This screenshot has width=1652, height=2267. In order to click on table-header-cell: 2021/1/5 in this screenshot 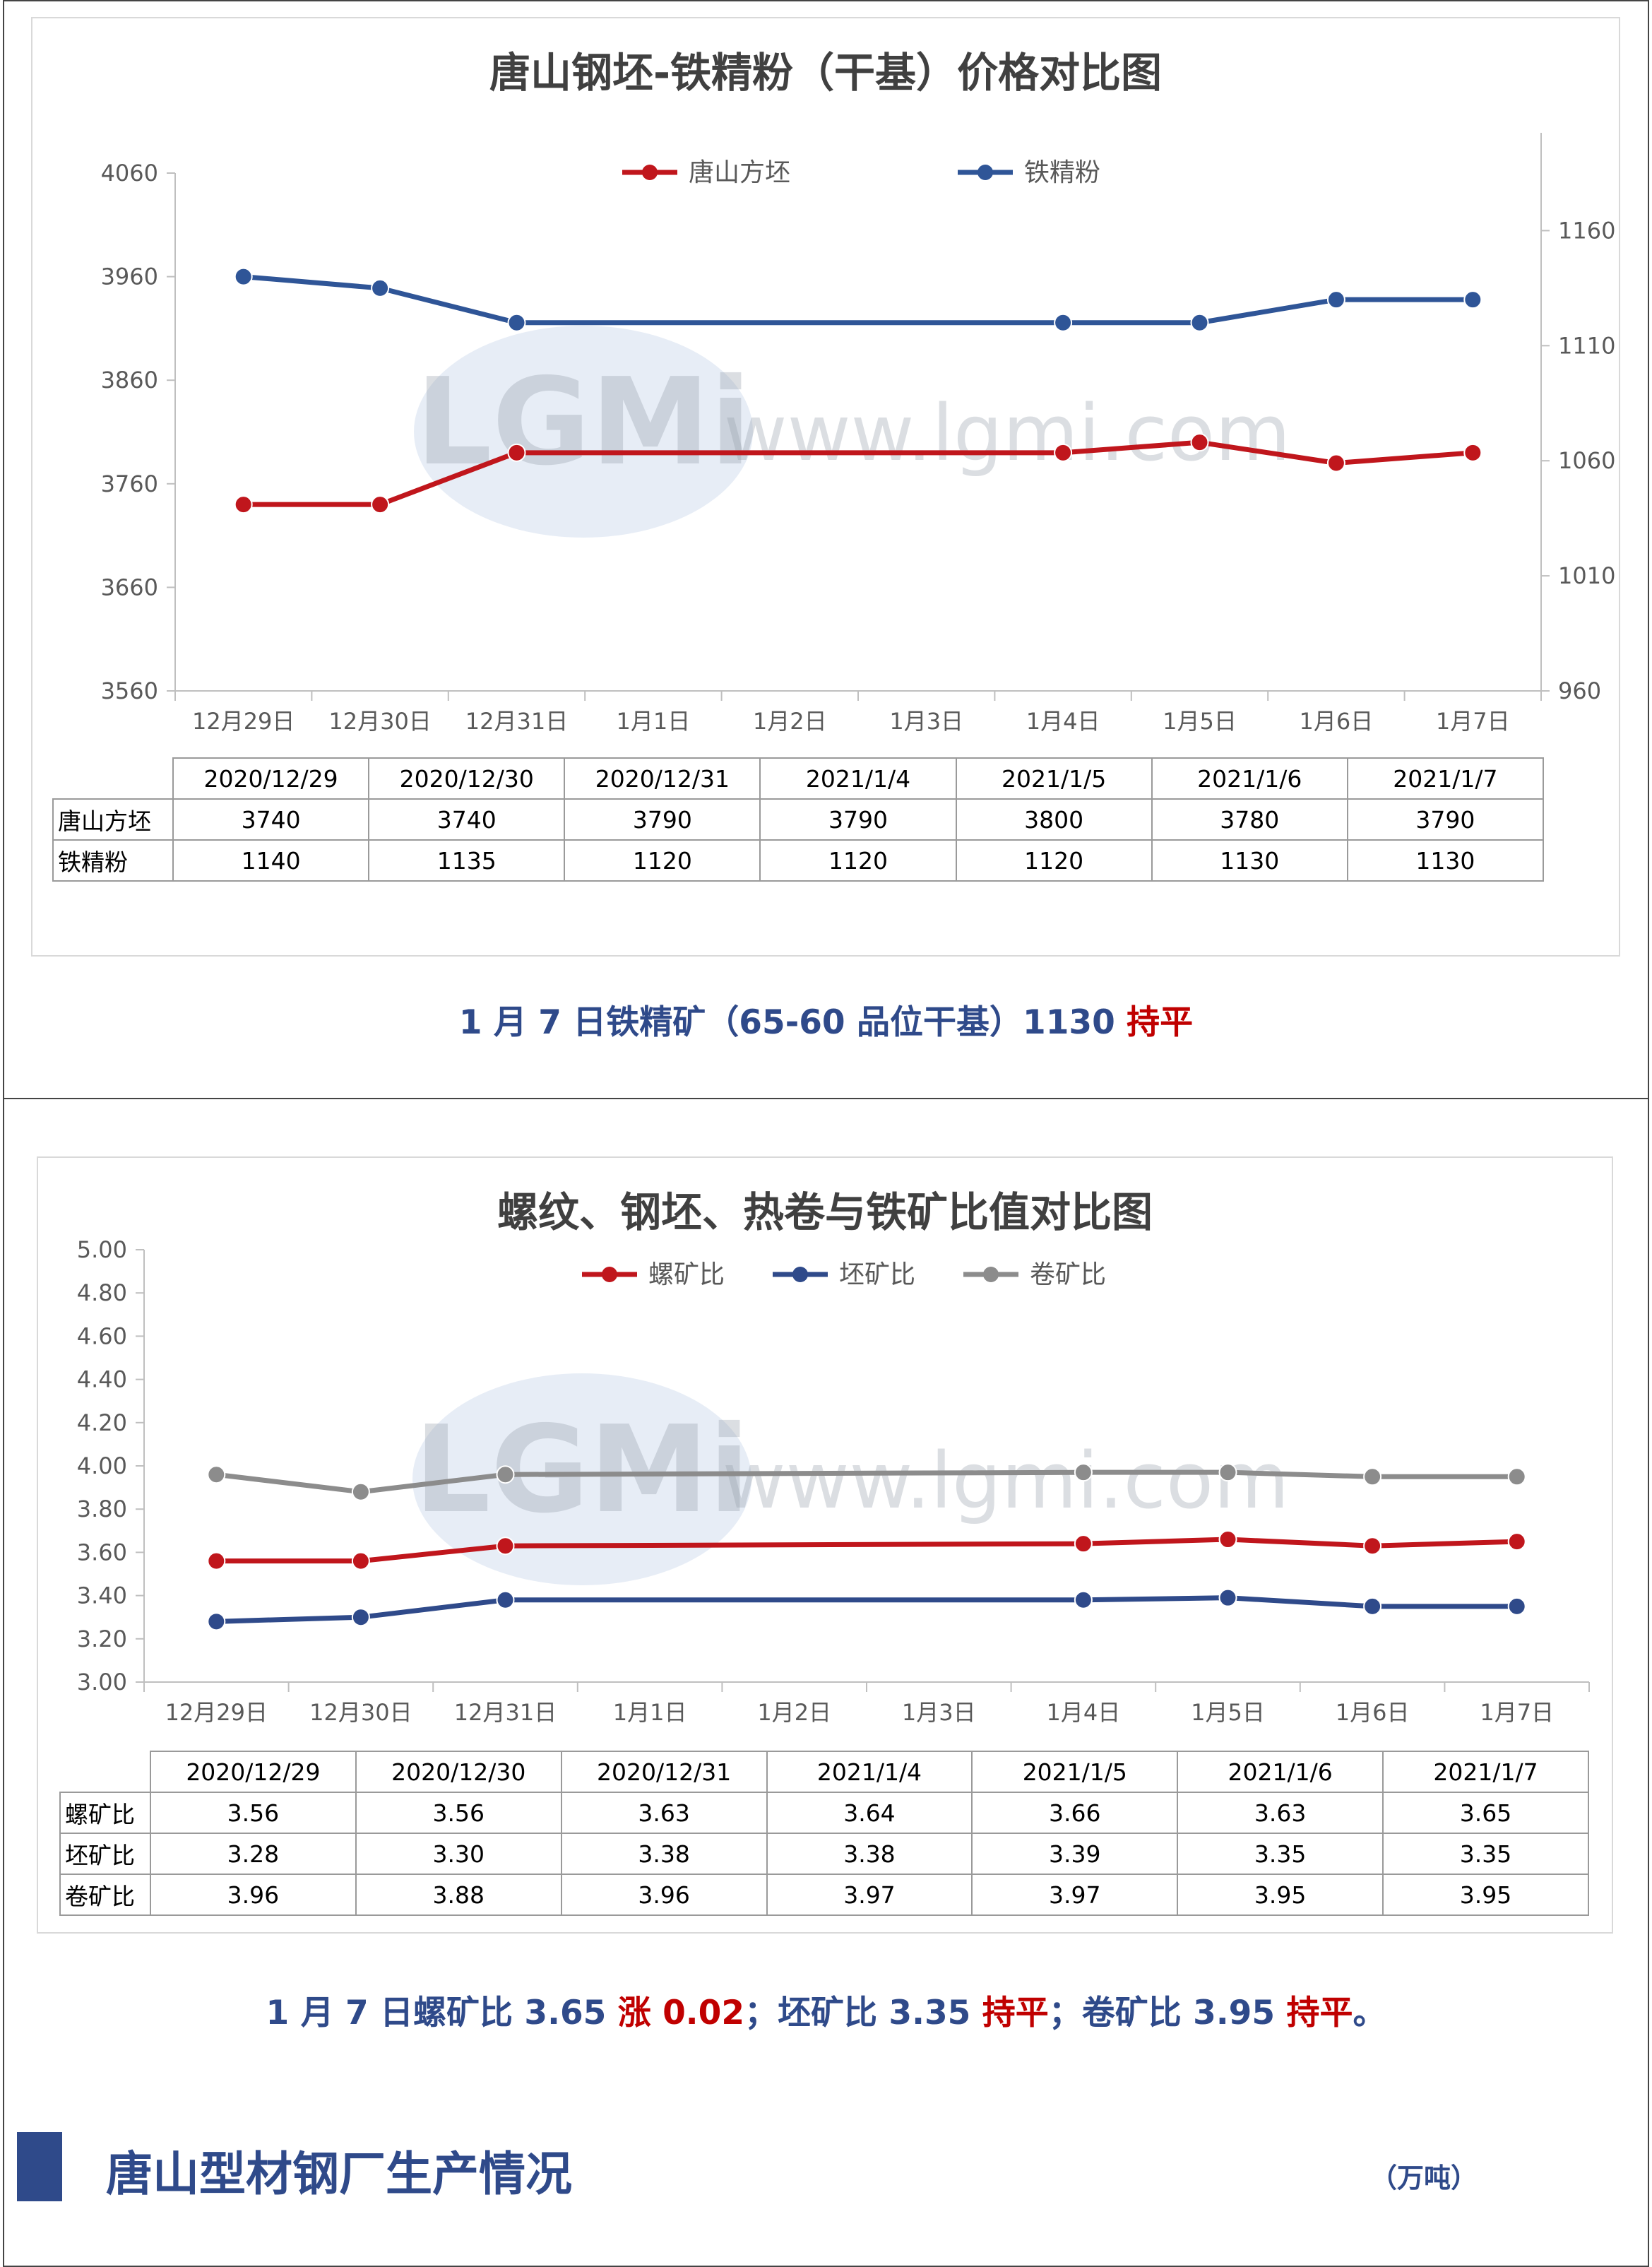, I will do `click(1075, 1772)`.